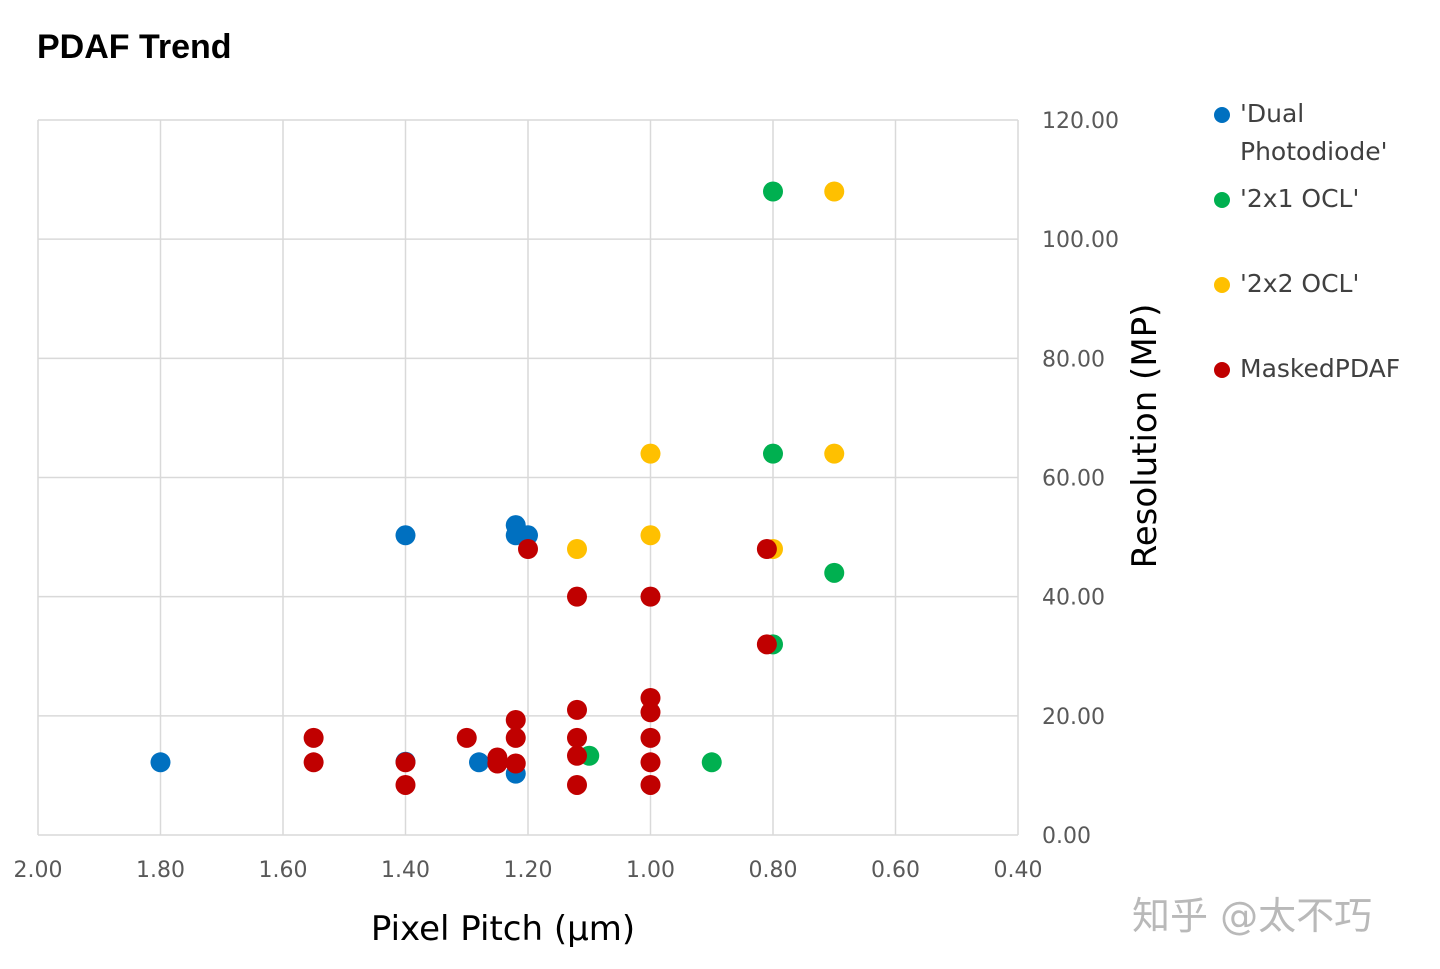 This screenshot has height=969, width=1440. I want to click on y-tick-label: 80.00, so click(1073, 359).